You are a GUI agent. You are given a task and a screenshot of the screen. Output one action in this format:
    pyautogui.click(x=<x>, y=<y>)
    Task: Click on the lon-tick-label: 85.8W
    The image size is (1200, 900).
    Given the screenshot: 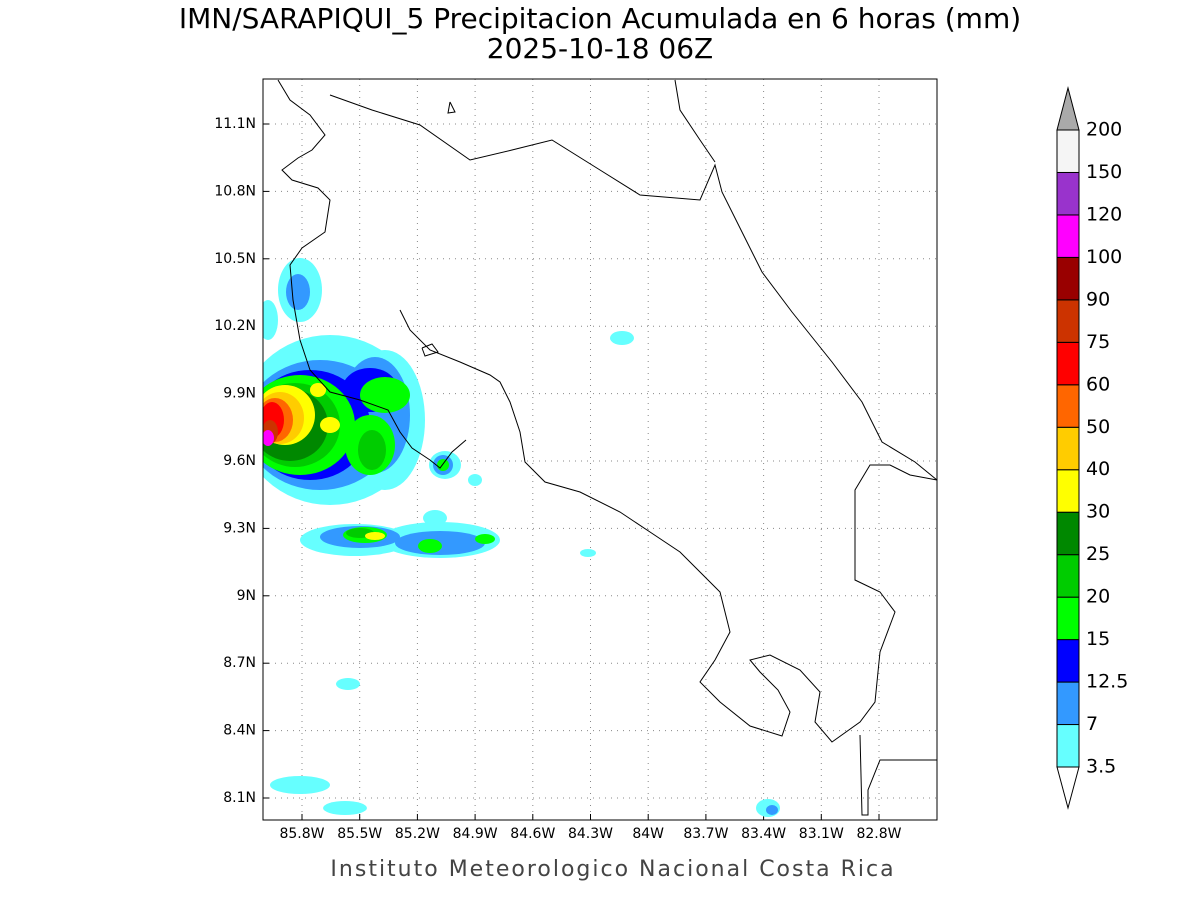 What is the action you would take?
    pyautogui.click(x=301, y=834)
    